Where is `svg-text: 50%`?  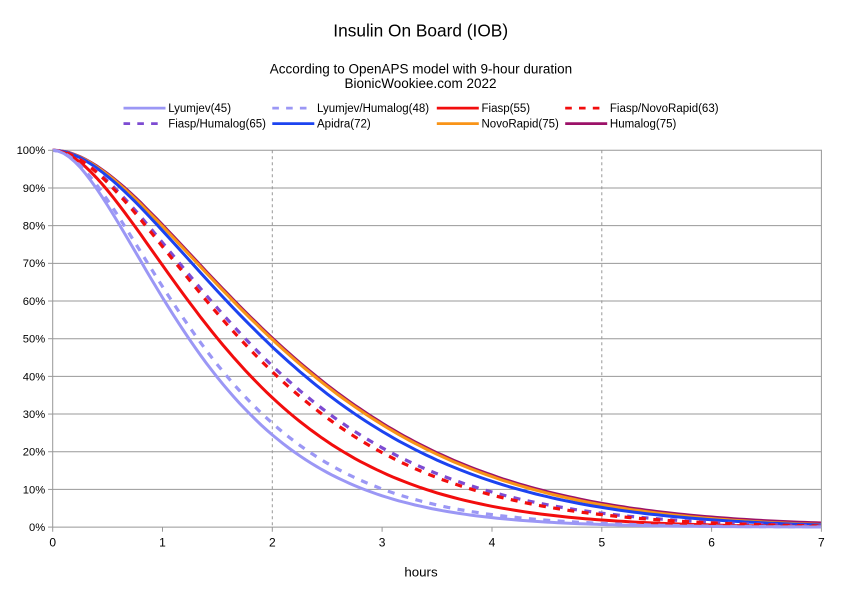 svg-text: 50% is located at coordinates (34, 340).